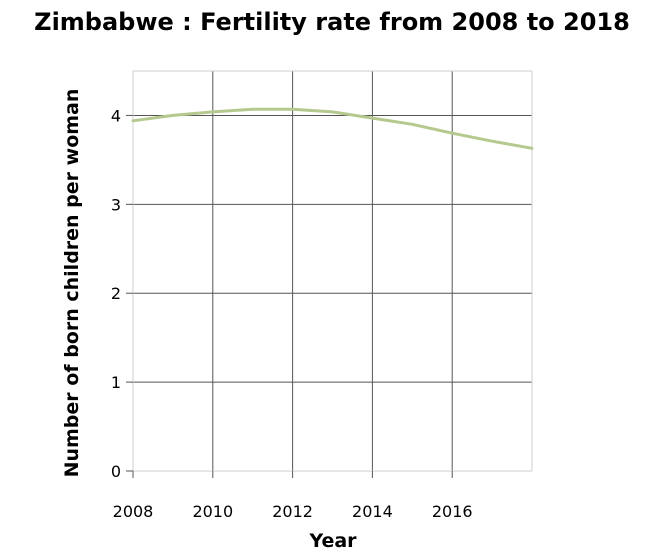  I want to click on x-tick-label: 2008, so click(133, 511).